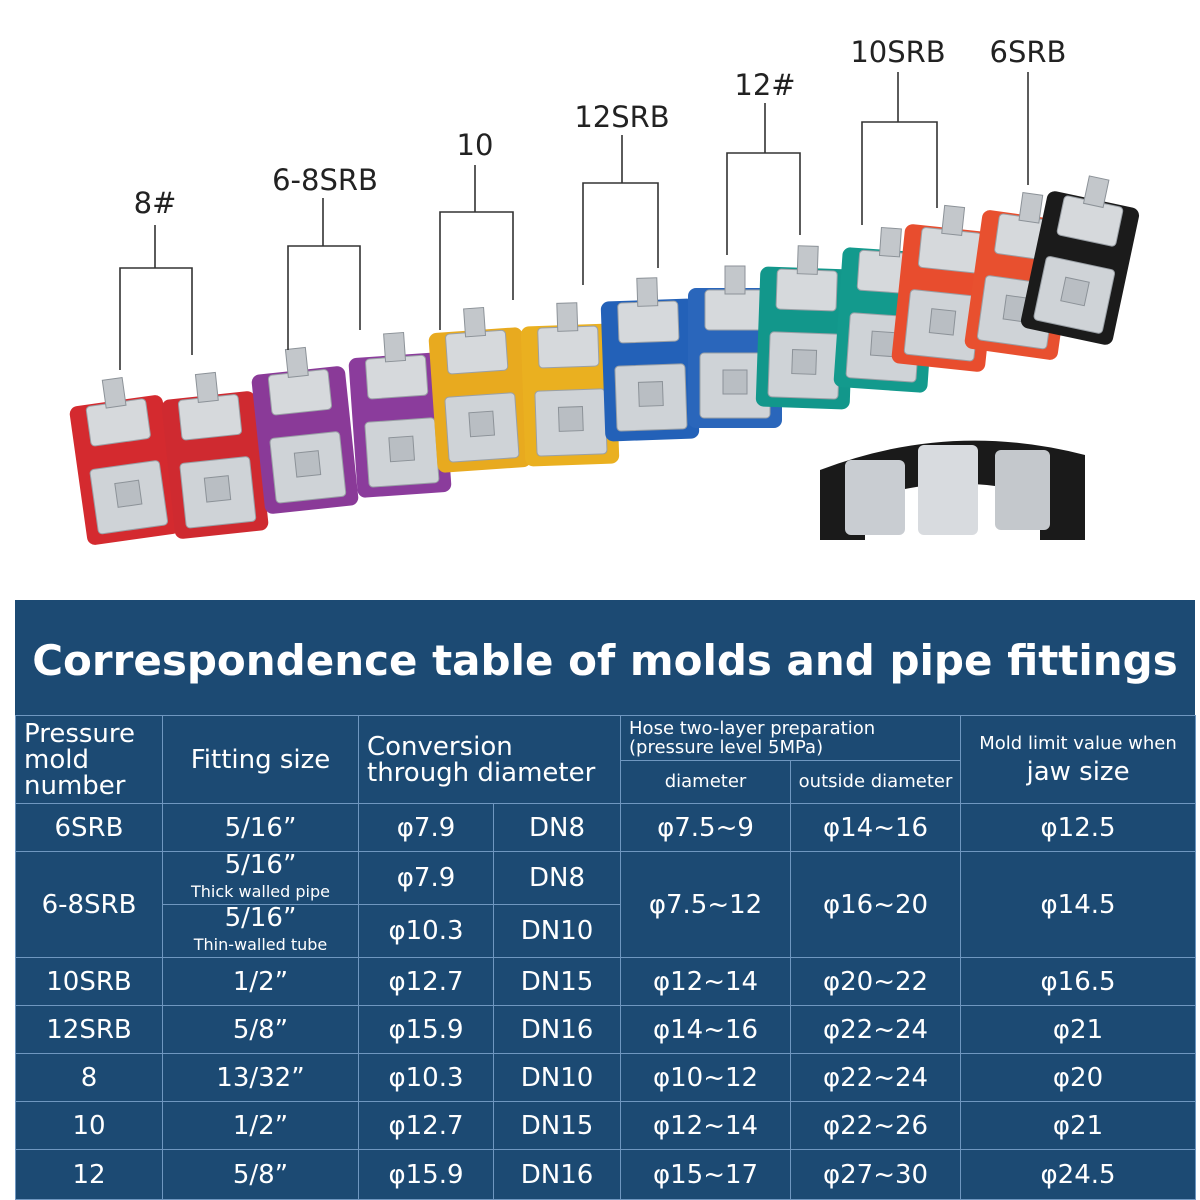 The image size is (1200, 1200). I want to click on jaw-holder, so click(952, 490).